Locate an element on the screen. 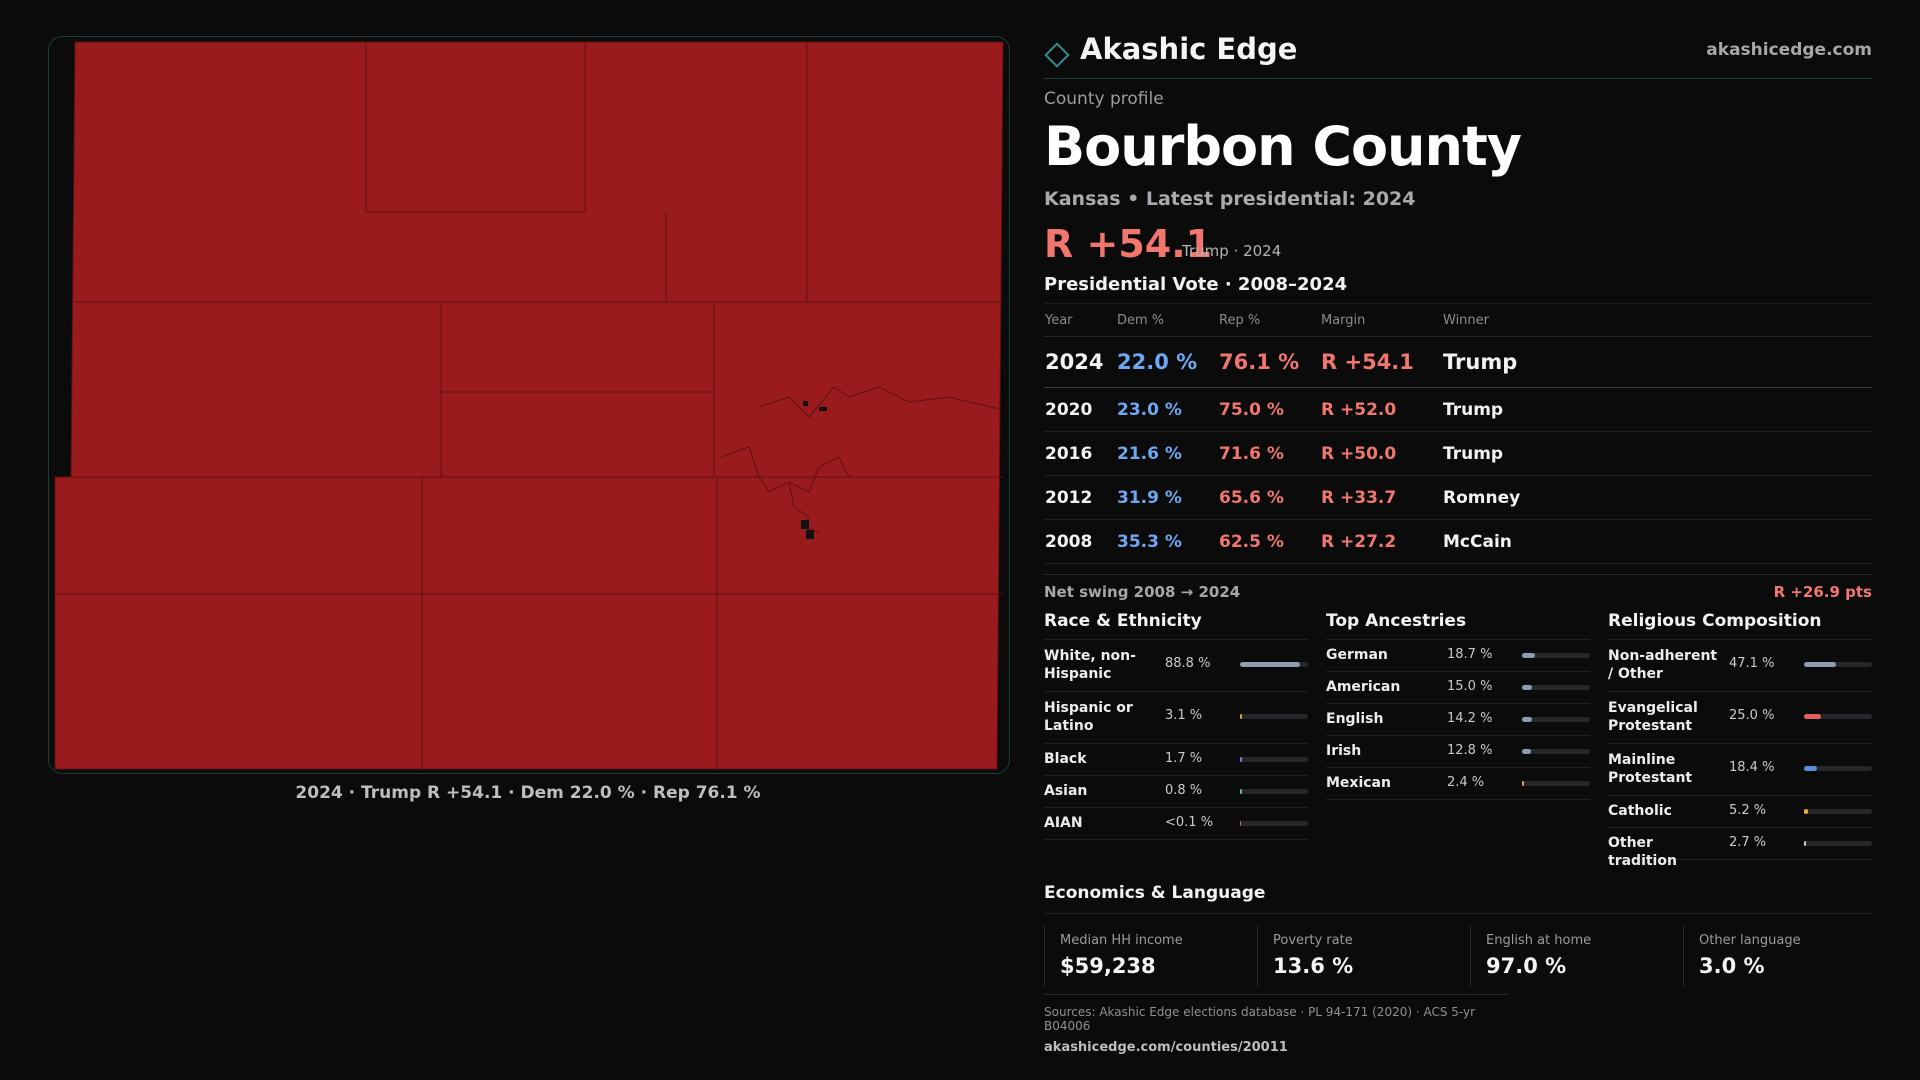 The width and height of the screenshot is (1920, 1080). row-margin: R +52.0 is located at coordinates (1381, 409).